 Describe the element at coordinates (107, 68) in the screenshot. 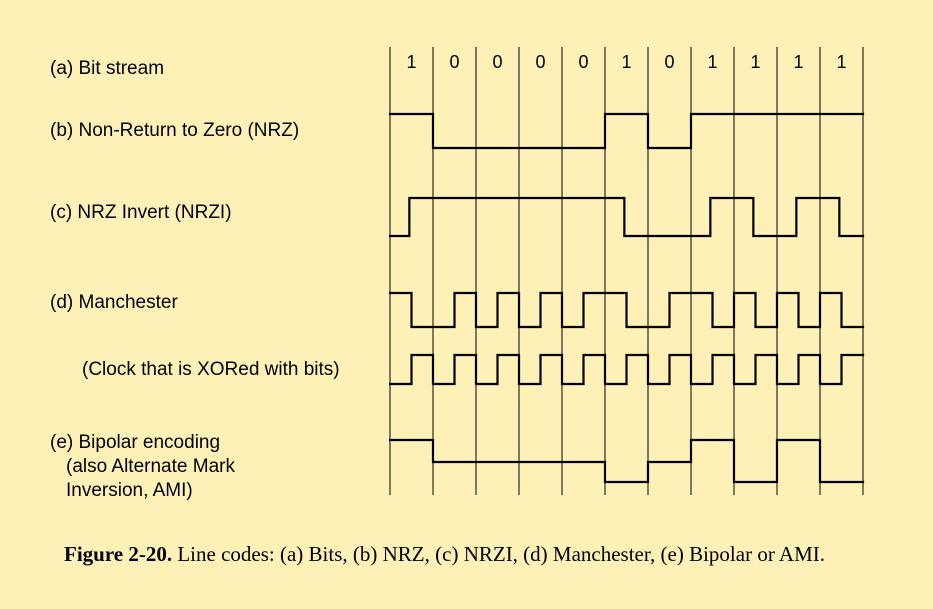

I see `label-bit-stream: (a) Bit stream` at that location.